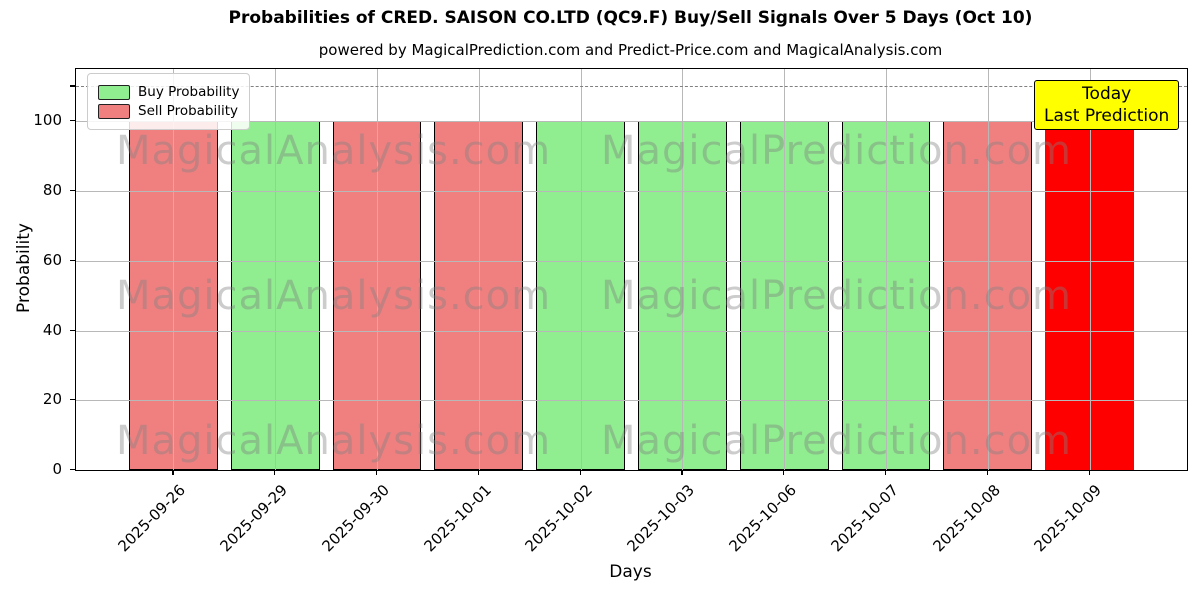 The height and width of the screenshot is (600, 1200). Describe the element at coordinates (1068, 518) in the screenshot. I see `x-tick-label-text: 2025-10-09` at that location.